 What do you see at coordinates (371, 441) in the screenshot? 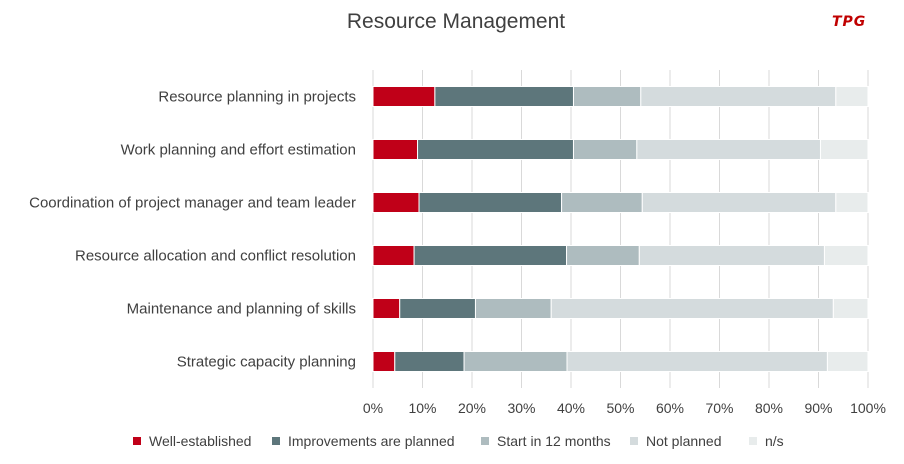
I see `legend-label: Improvements are planned` at bounding box center [371, 441].